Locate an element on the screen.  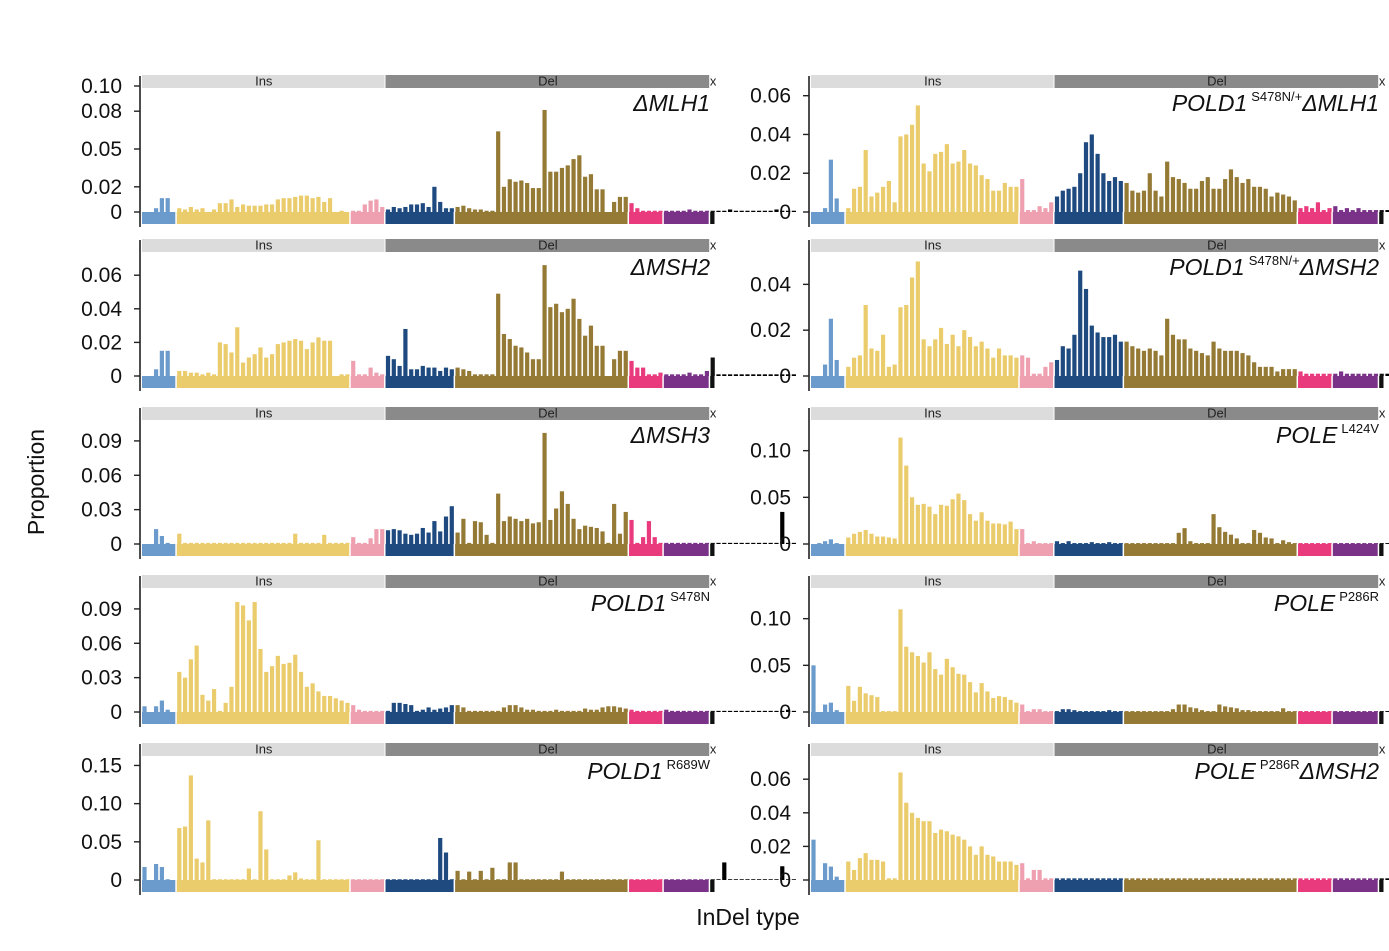
panel-title-superscript: S478N/+ is located at coordinates (1274, 260).